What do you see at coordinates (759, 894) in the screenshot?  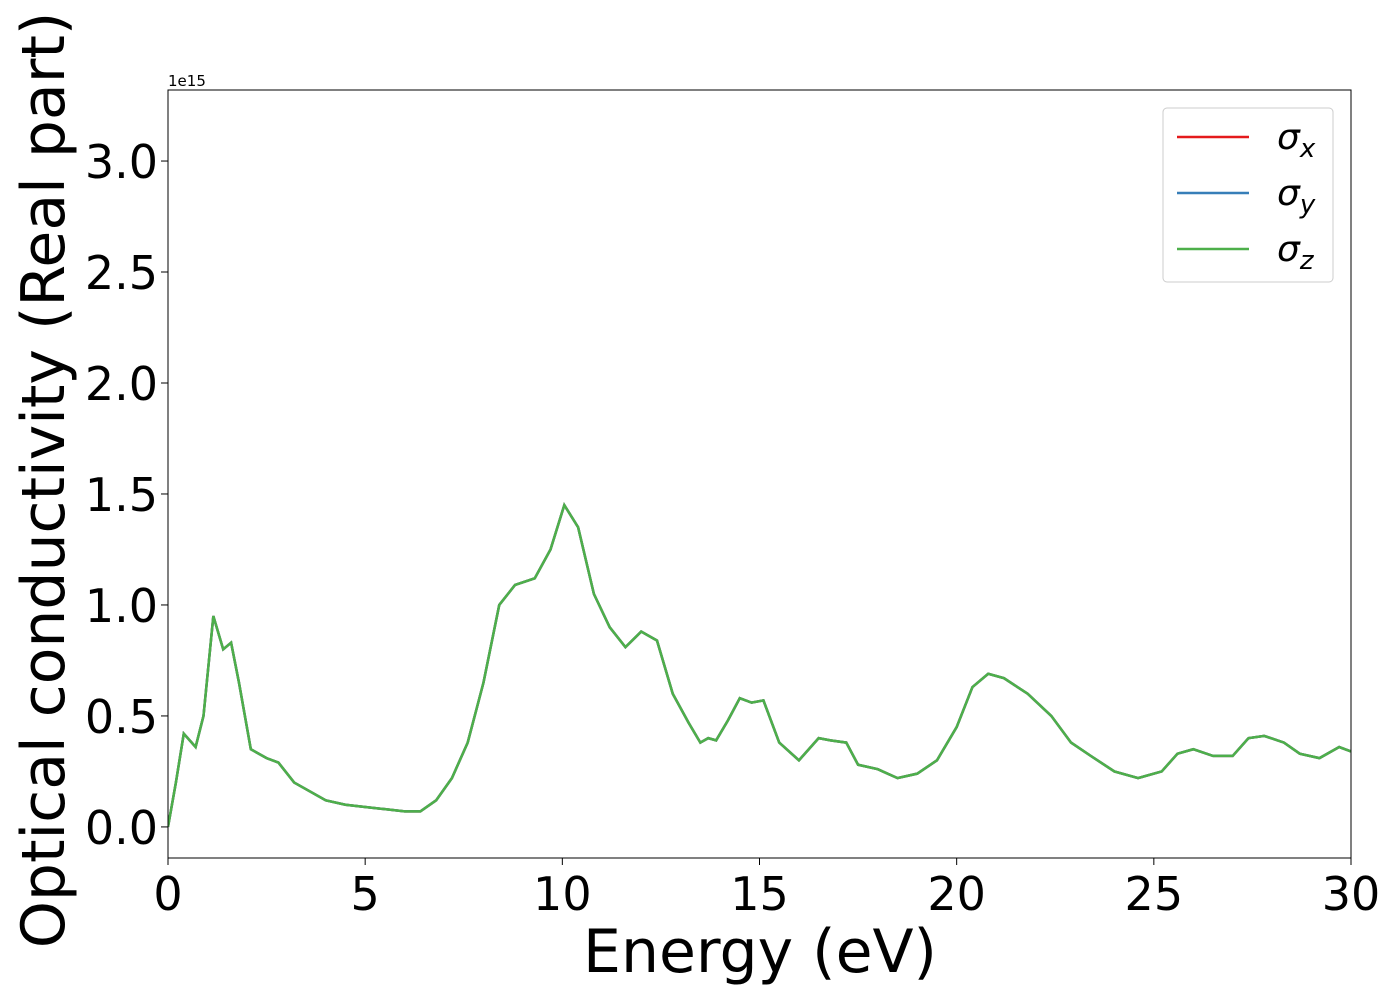 I see `x-tick-label: 15` at bounding box center [759, 894].